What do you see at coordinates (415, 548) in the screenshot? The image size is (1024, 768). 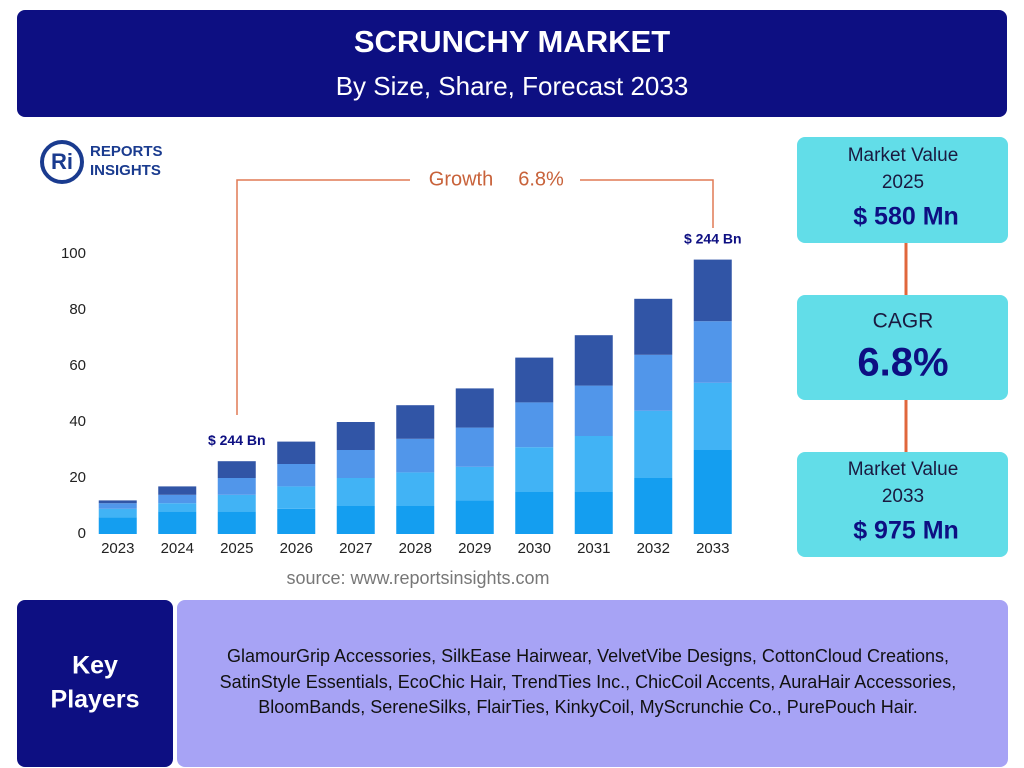 I see `x-tick-label: 2028` at bounding box center [415, 548].